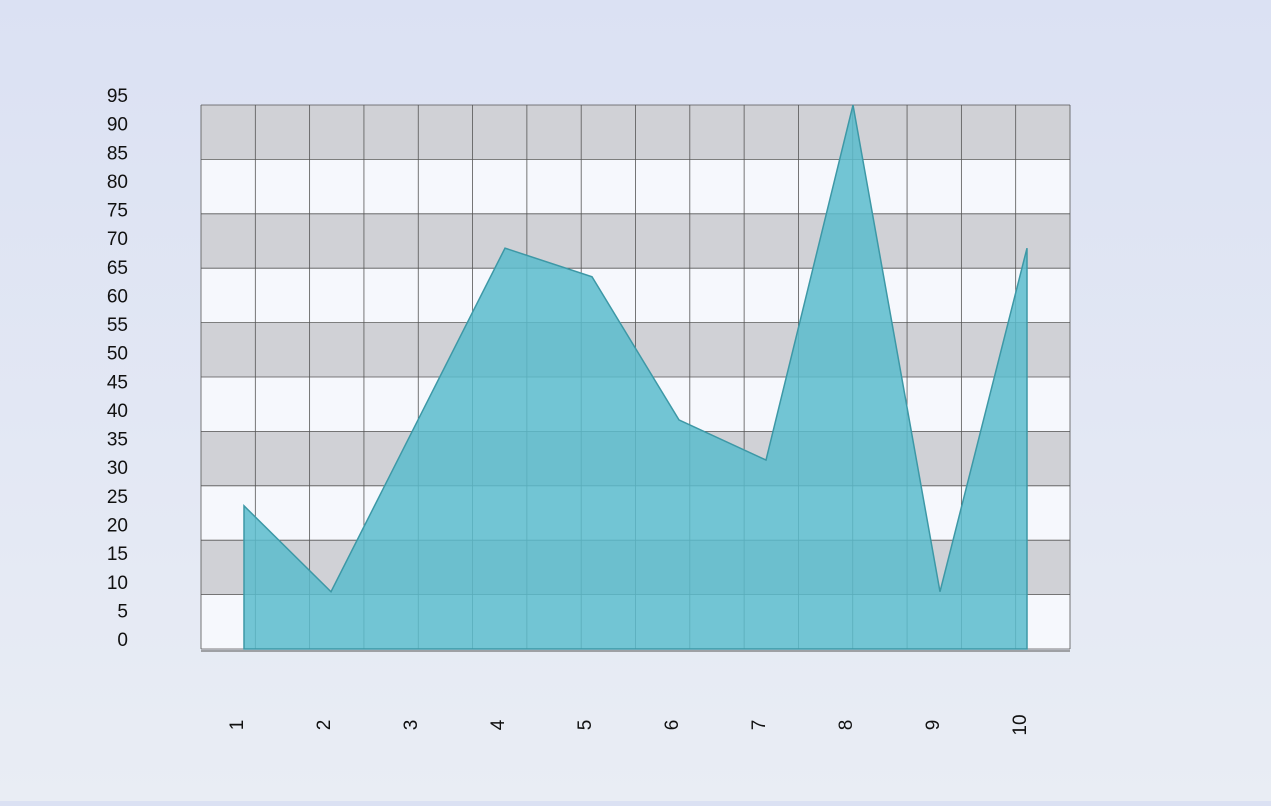 Image resolution: width=1271 pixels, height=806 pixels. Describe the element at coordinates (237, 725) in the screenshot. I see `x-tick-label: 1` at that location.